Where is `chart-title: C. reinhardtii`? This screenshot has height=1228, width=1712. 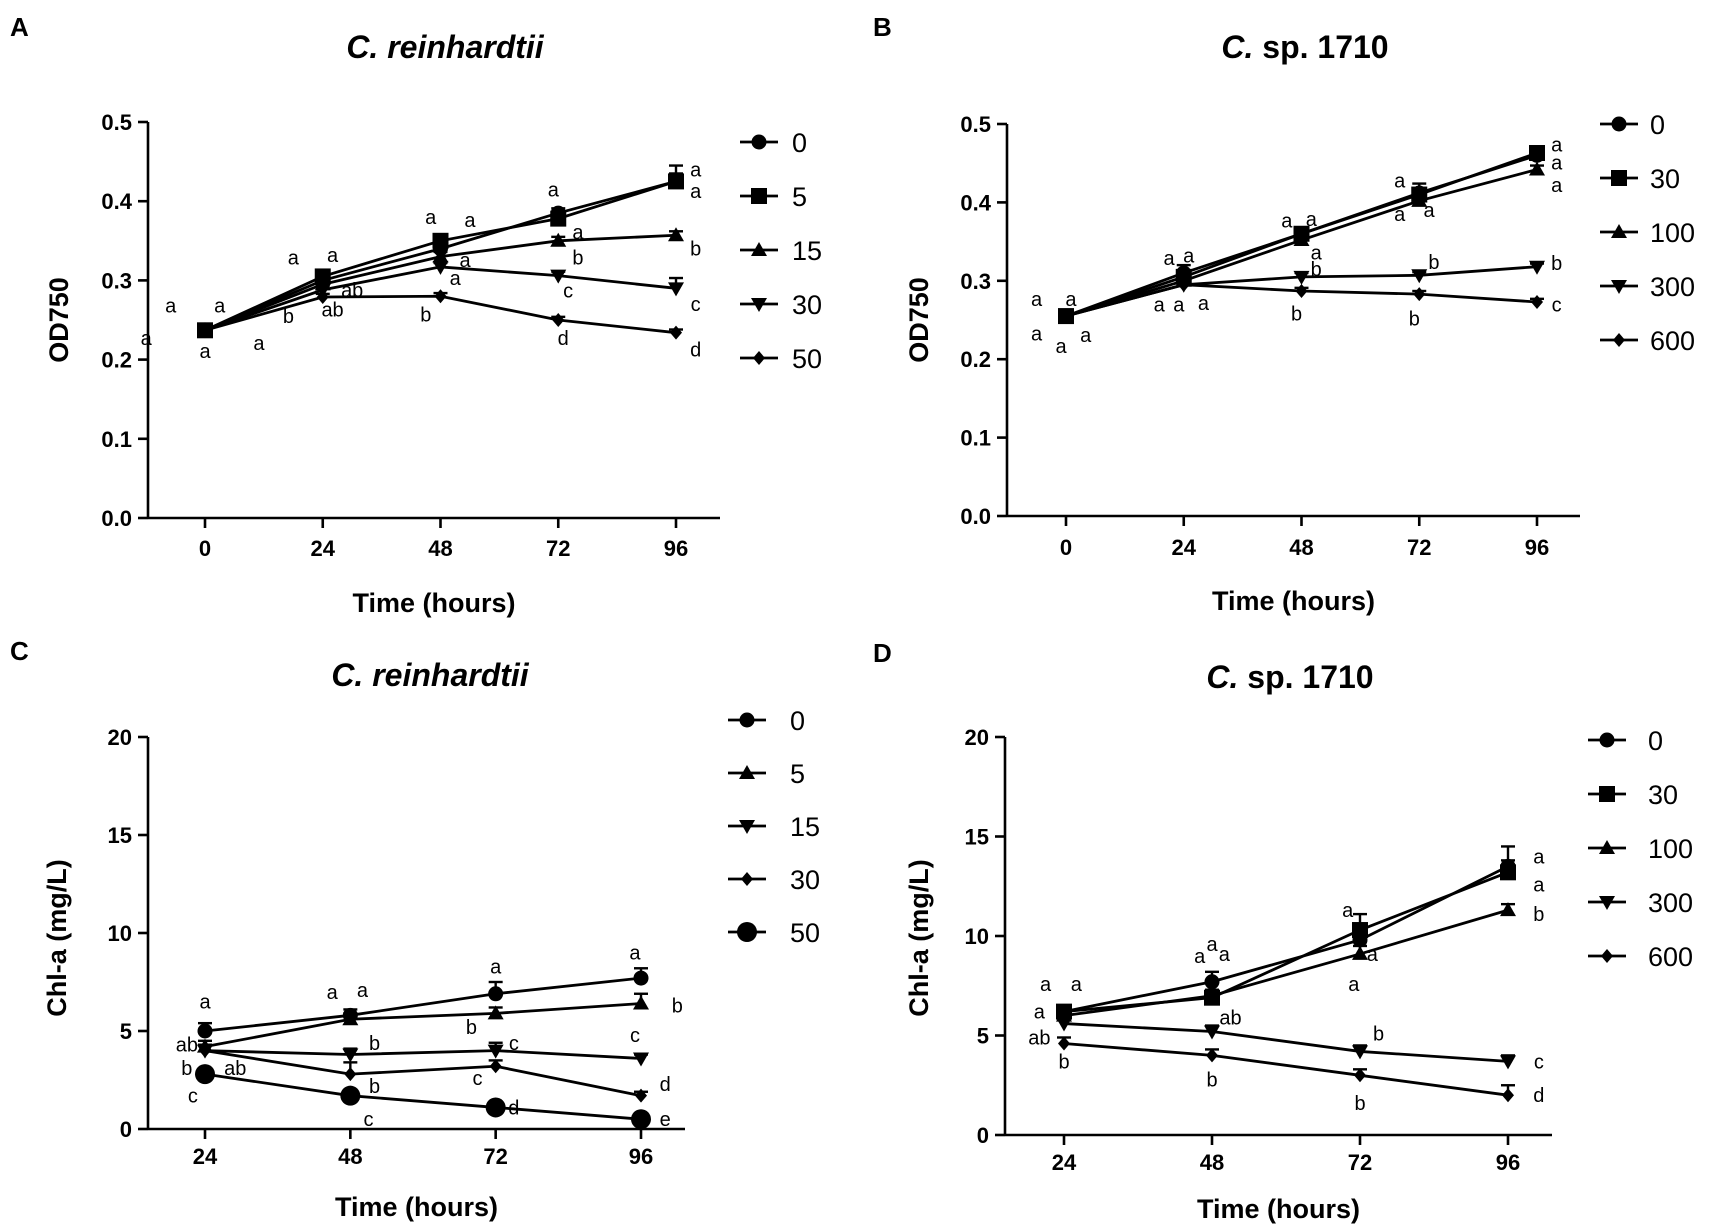 chart-title: C. reinhardtii is located at coordinates (430, 675).